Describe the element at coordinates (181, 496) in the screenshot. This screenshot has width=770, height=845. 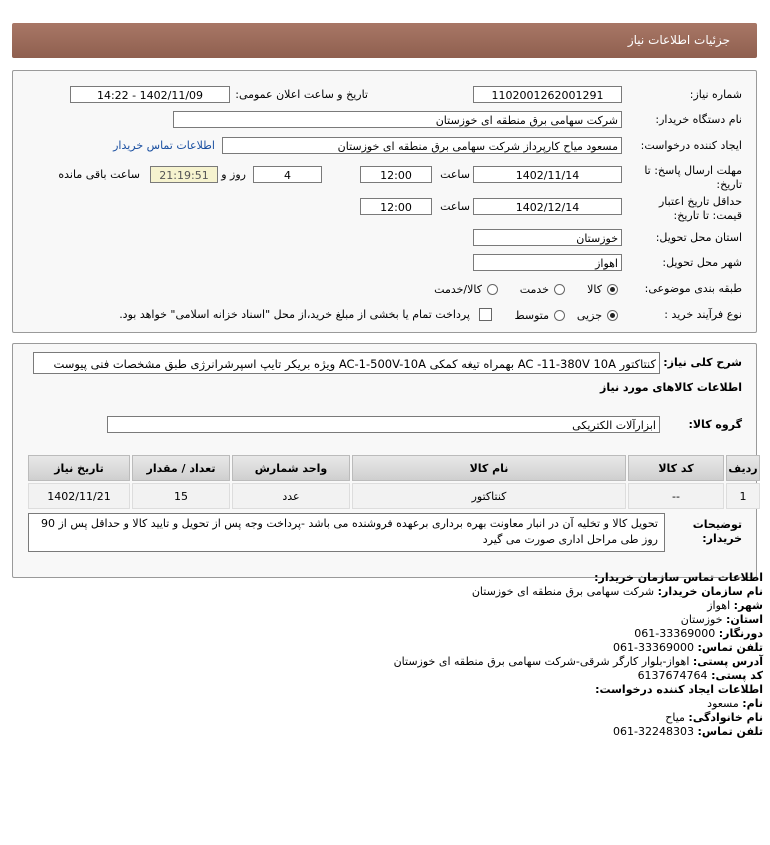
I see `table-cell: 15` at that location.